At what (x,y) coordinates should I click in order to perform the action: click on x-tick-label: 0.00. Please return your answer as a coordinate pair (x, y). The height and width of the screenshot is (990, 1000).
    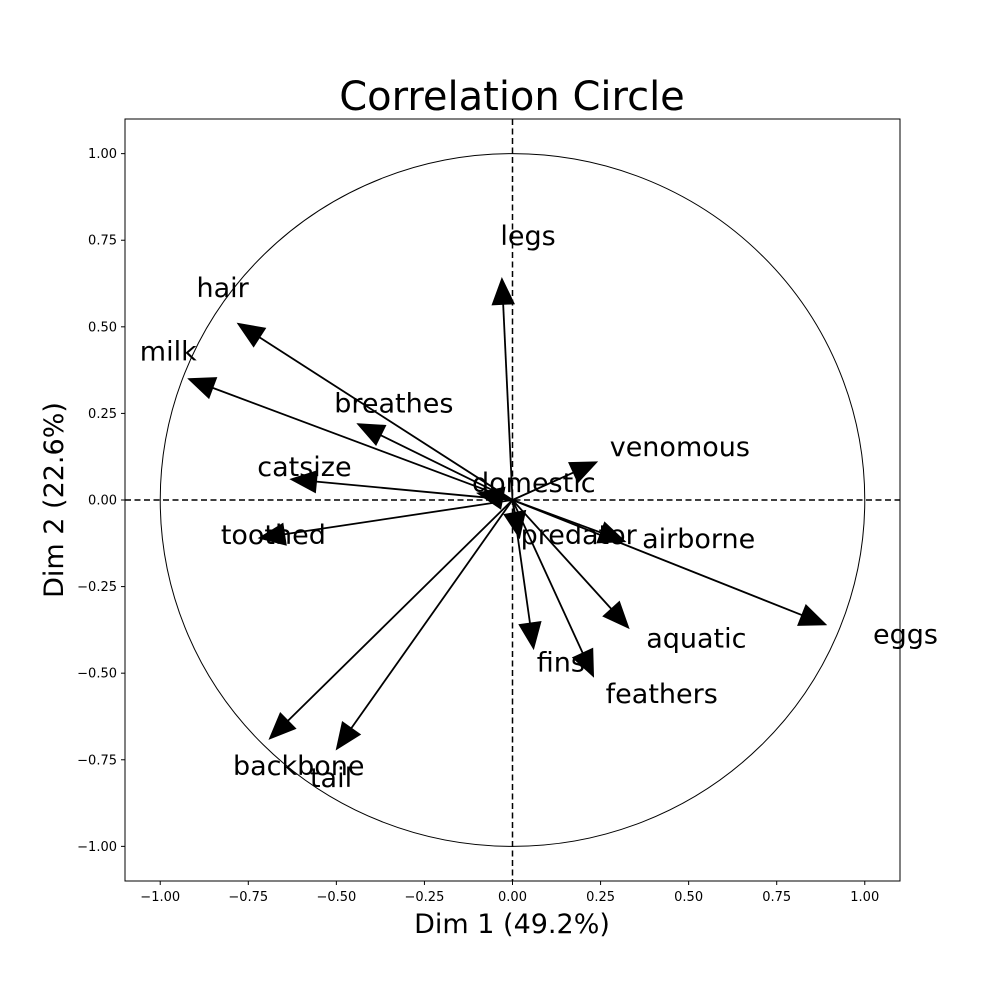
    Looking at the image, I should click on (512, 897).